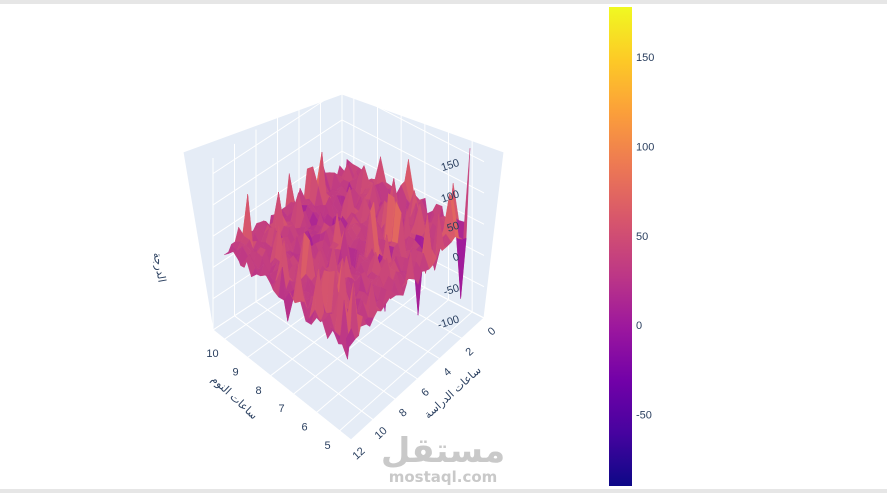  What do you see at coordinates (281, 409) in the screenshot?
I see `y-tick-label: 7` at bounding box center [281, 409].